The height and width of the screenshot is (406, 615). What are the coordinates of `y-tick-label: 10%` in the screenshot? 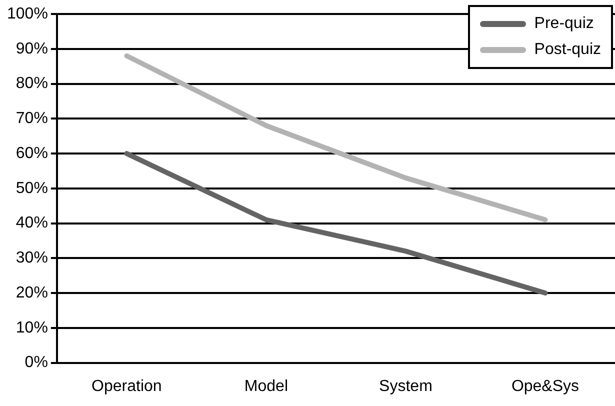 It's located at (32, 327).